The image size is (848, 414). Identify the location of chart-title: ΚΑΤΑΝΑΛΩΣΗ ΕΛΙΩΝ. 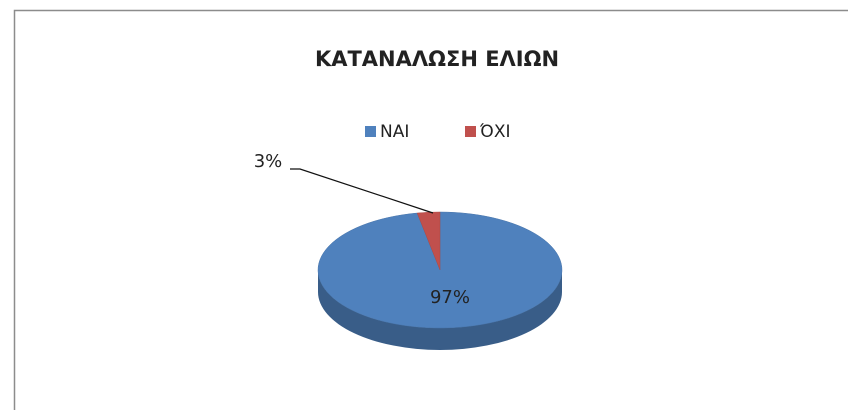
(437, 59).